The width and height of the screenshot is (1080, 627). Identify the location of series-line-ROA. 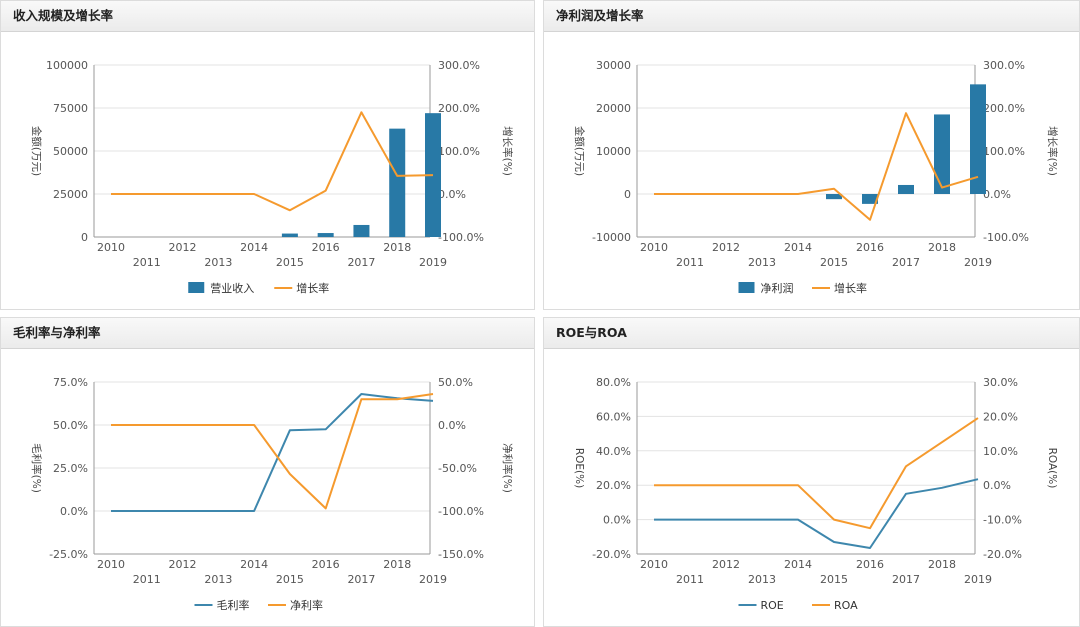
(816, 473).